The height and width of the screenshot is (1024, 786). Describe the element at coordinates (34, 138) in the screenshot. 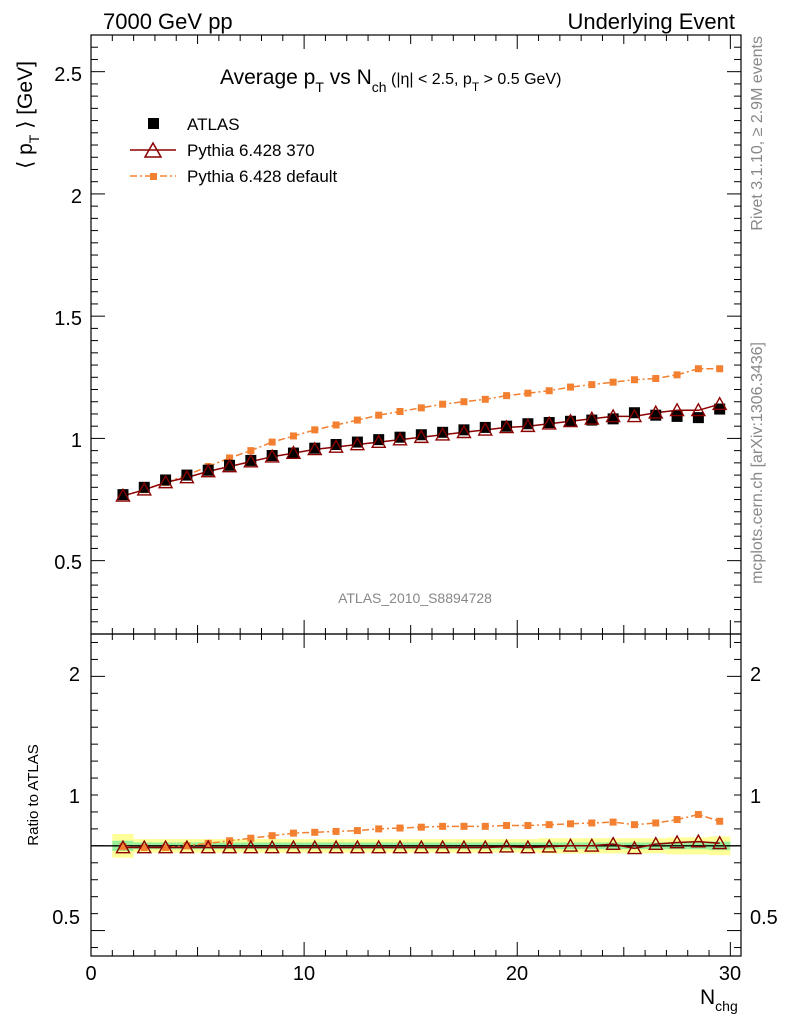

I see `ylabel-sub: T` at that location.